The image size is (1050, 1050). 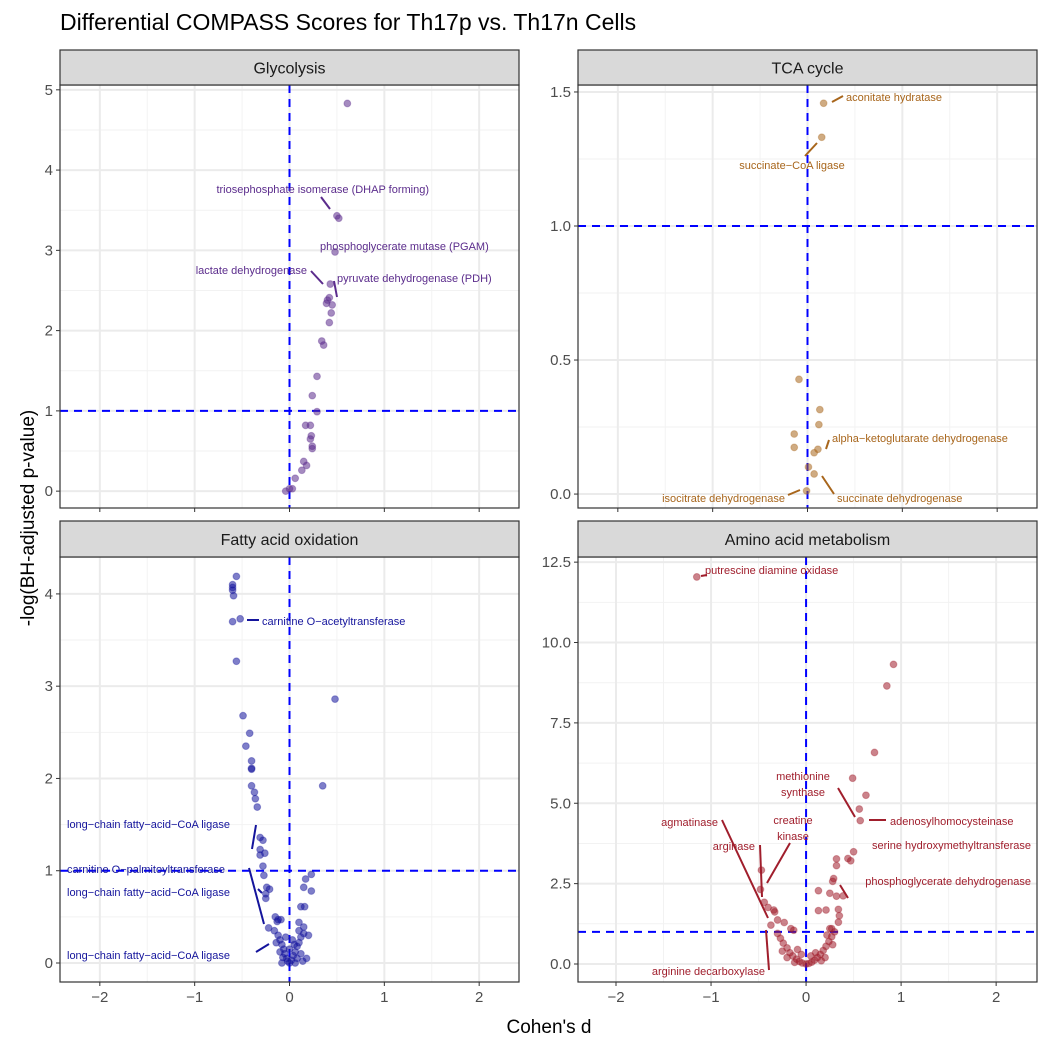 What do you see at coordinates (251, 271) in the screenshot?
I see `point-label: lactate dehydrogenase` at bounding box center [251, 271].